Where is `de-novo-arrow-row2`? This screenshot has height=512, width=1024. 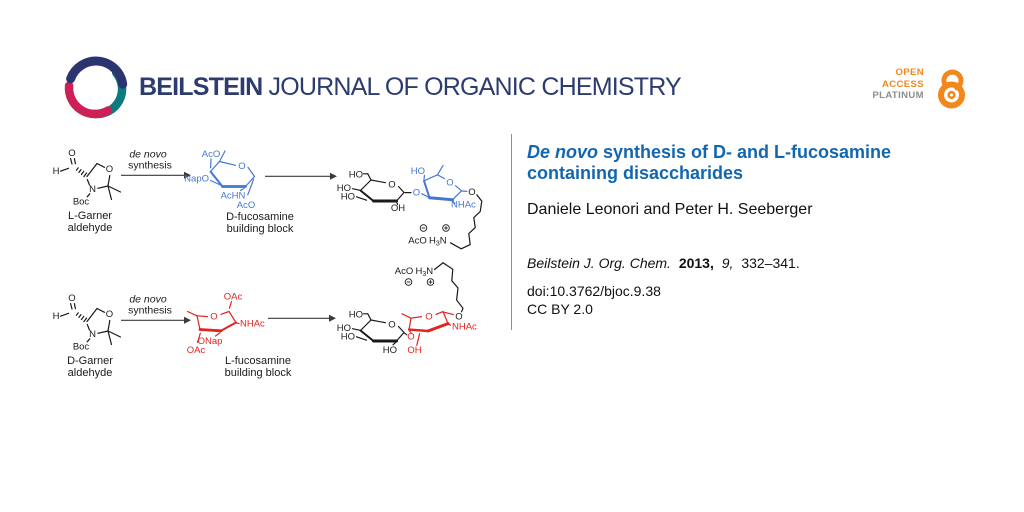
de-novo-arrow-row2 is located at coordinates (156, 308).